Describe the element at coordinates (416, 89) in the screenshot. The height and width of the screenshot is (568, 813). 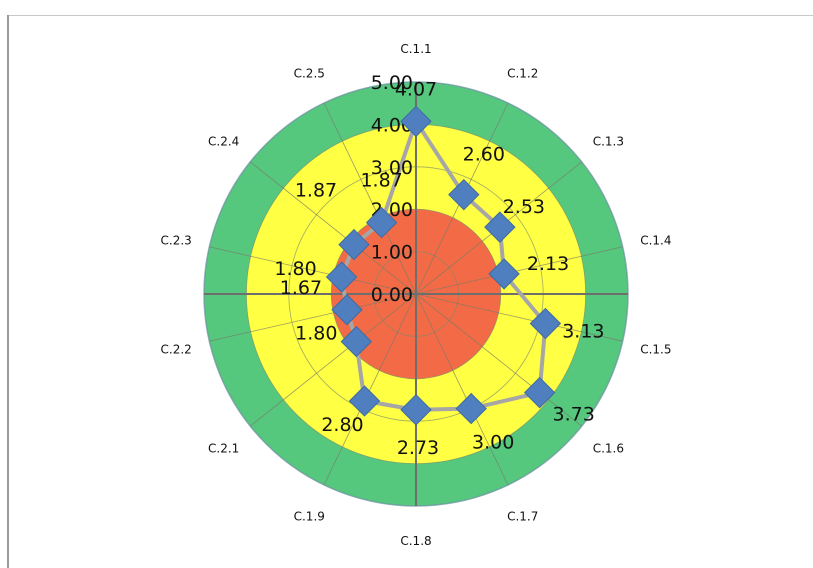
I see `data-value-label: 4.07` at that location.